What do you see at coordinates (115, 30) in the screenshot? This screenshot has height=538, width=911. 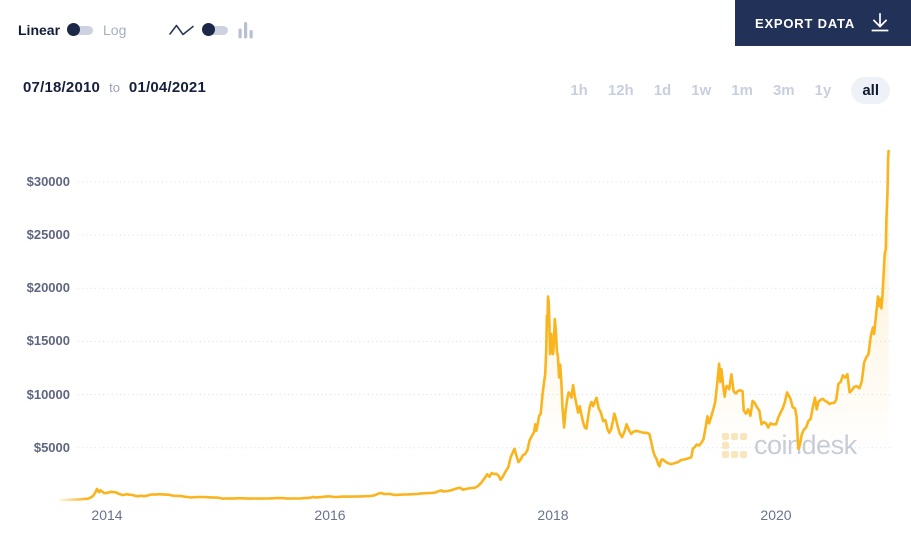 I see `log-label: Log` at bounding box center [115, 30].